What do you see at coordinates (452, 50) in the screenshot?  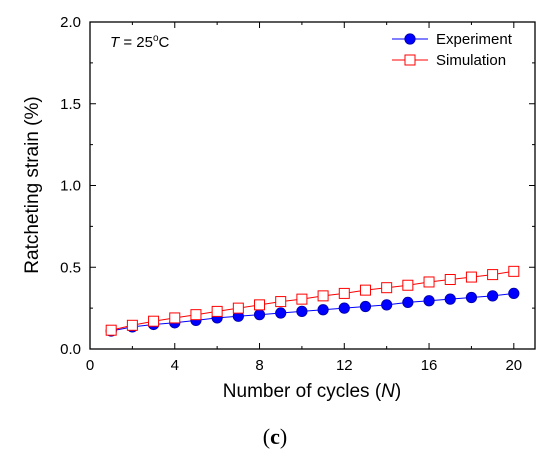 I see `legend: Experiment Simulation` at bounding box center [452, 50].